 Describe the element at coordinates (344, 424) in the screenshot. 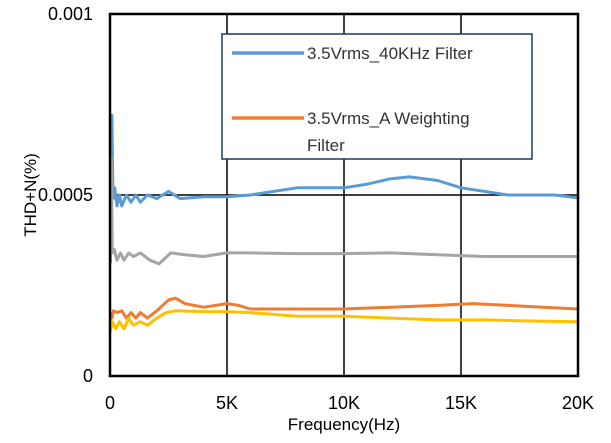

I see `x-axis-title: Frequency(Hz)` at that location.